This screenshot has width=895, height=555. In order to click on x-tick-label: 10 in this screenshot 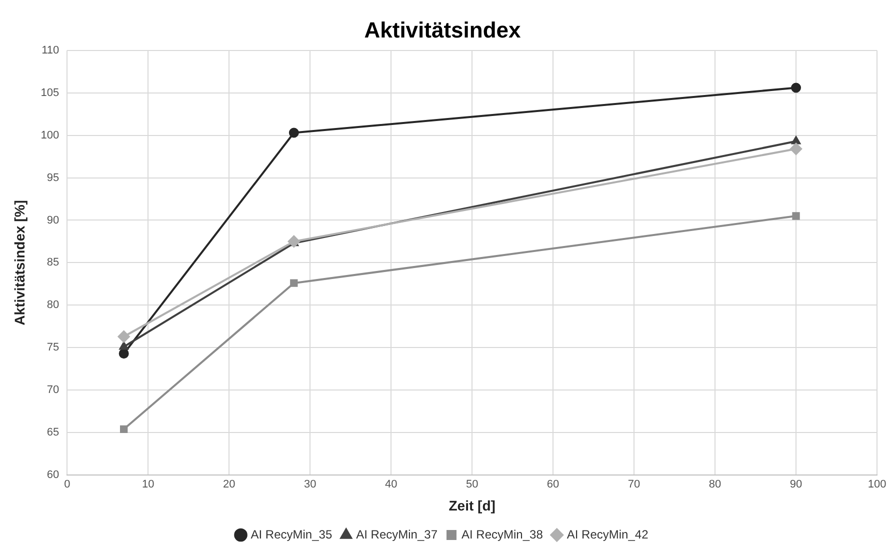, I will do `click(148, 484)`.